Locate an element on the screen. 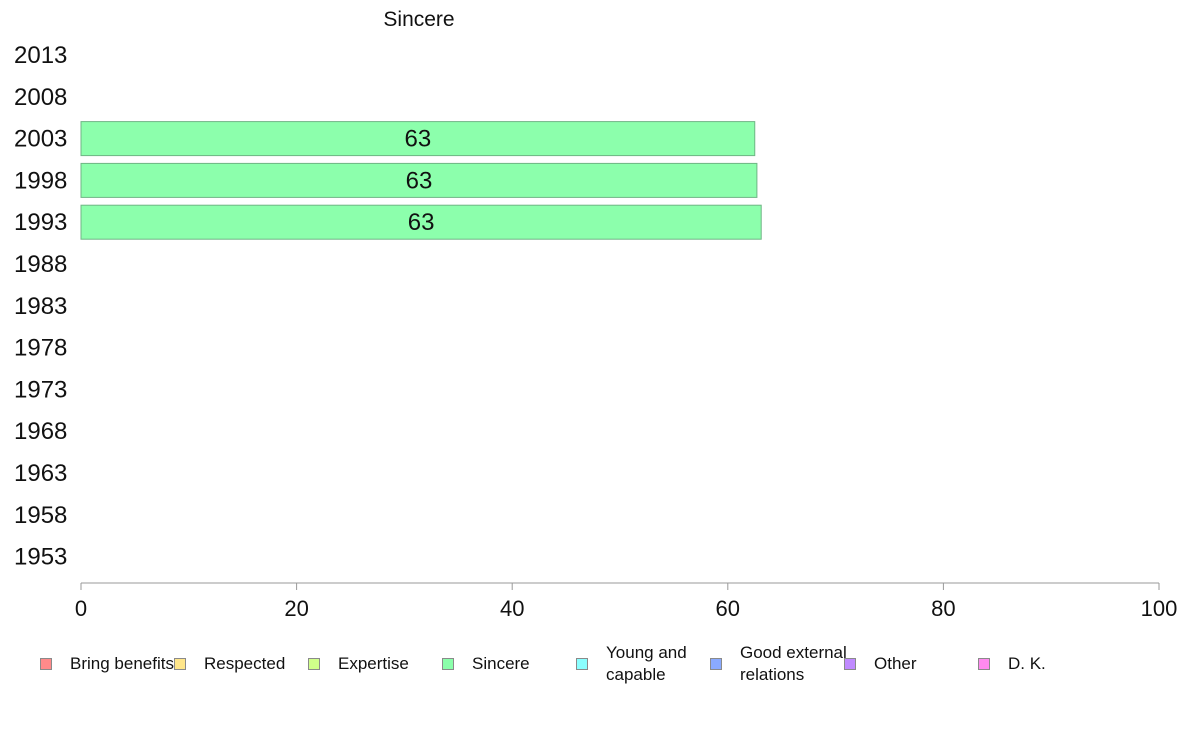  y-tick-label: 1998 is located at coordinates (40, 180).